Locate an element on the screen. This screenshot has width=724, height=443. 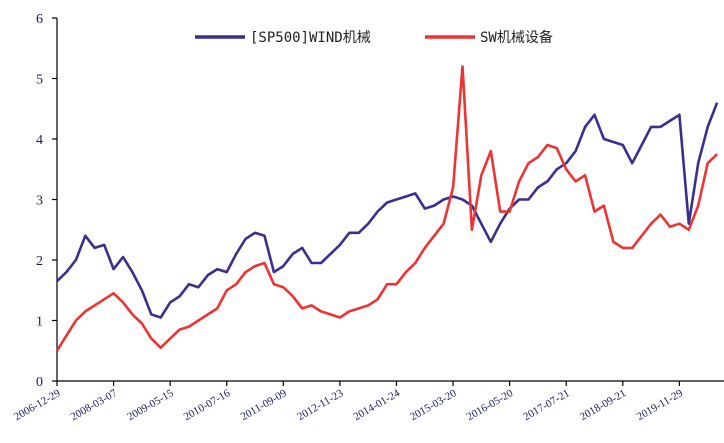
legend-label: [SP500]WIND机械 is located at coordinates (310, 38).